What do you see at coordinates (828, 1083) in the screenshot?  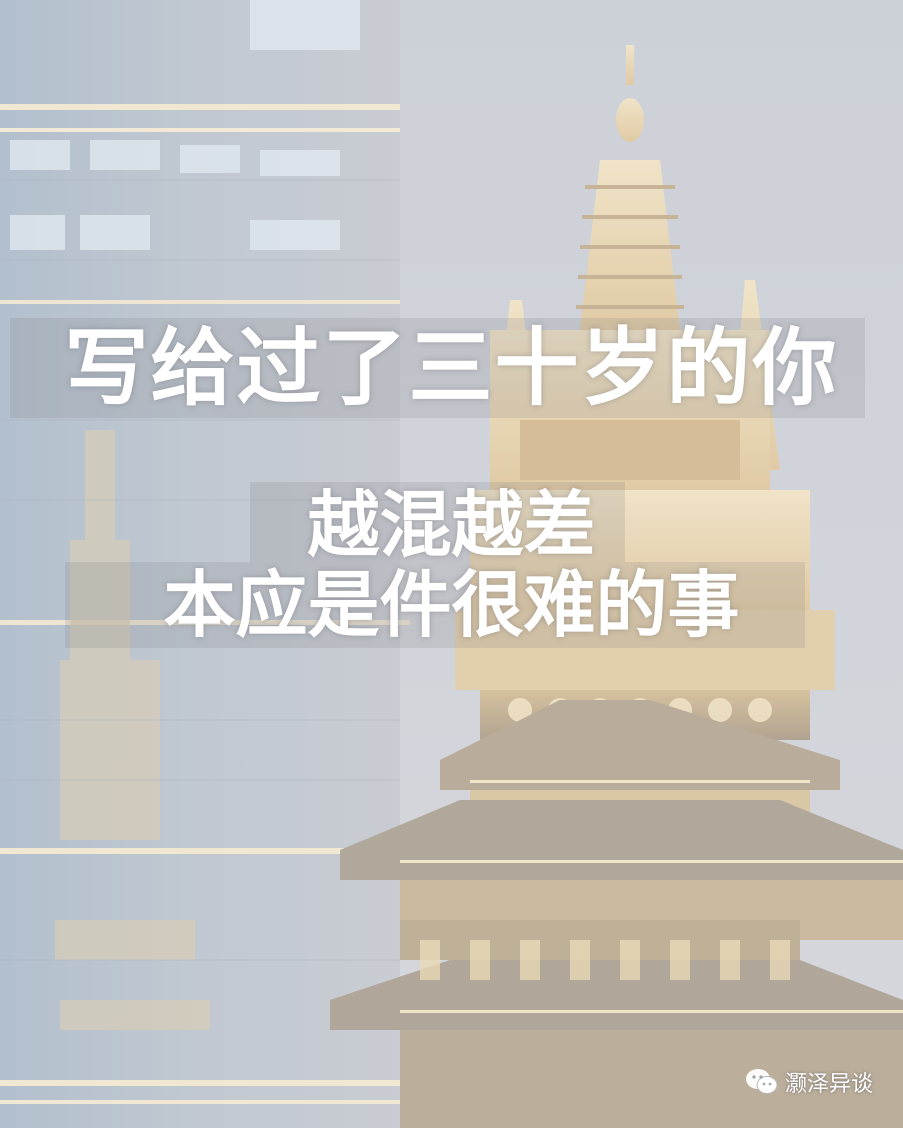 I see `watermark-text: 灏泽异谈` at bounding box center [828, 1083].